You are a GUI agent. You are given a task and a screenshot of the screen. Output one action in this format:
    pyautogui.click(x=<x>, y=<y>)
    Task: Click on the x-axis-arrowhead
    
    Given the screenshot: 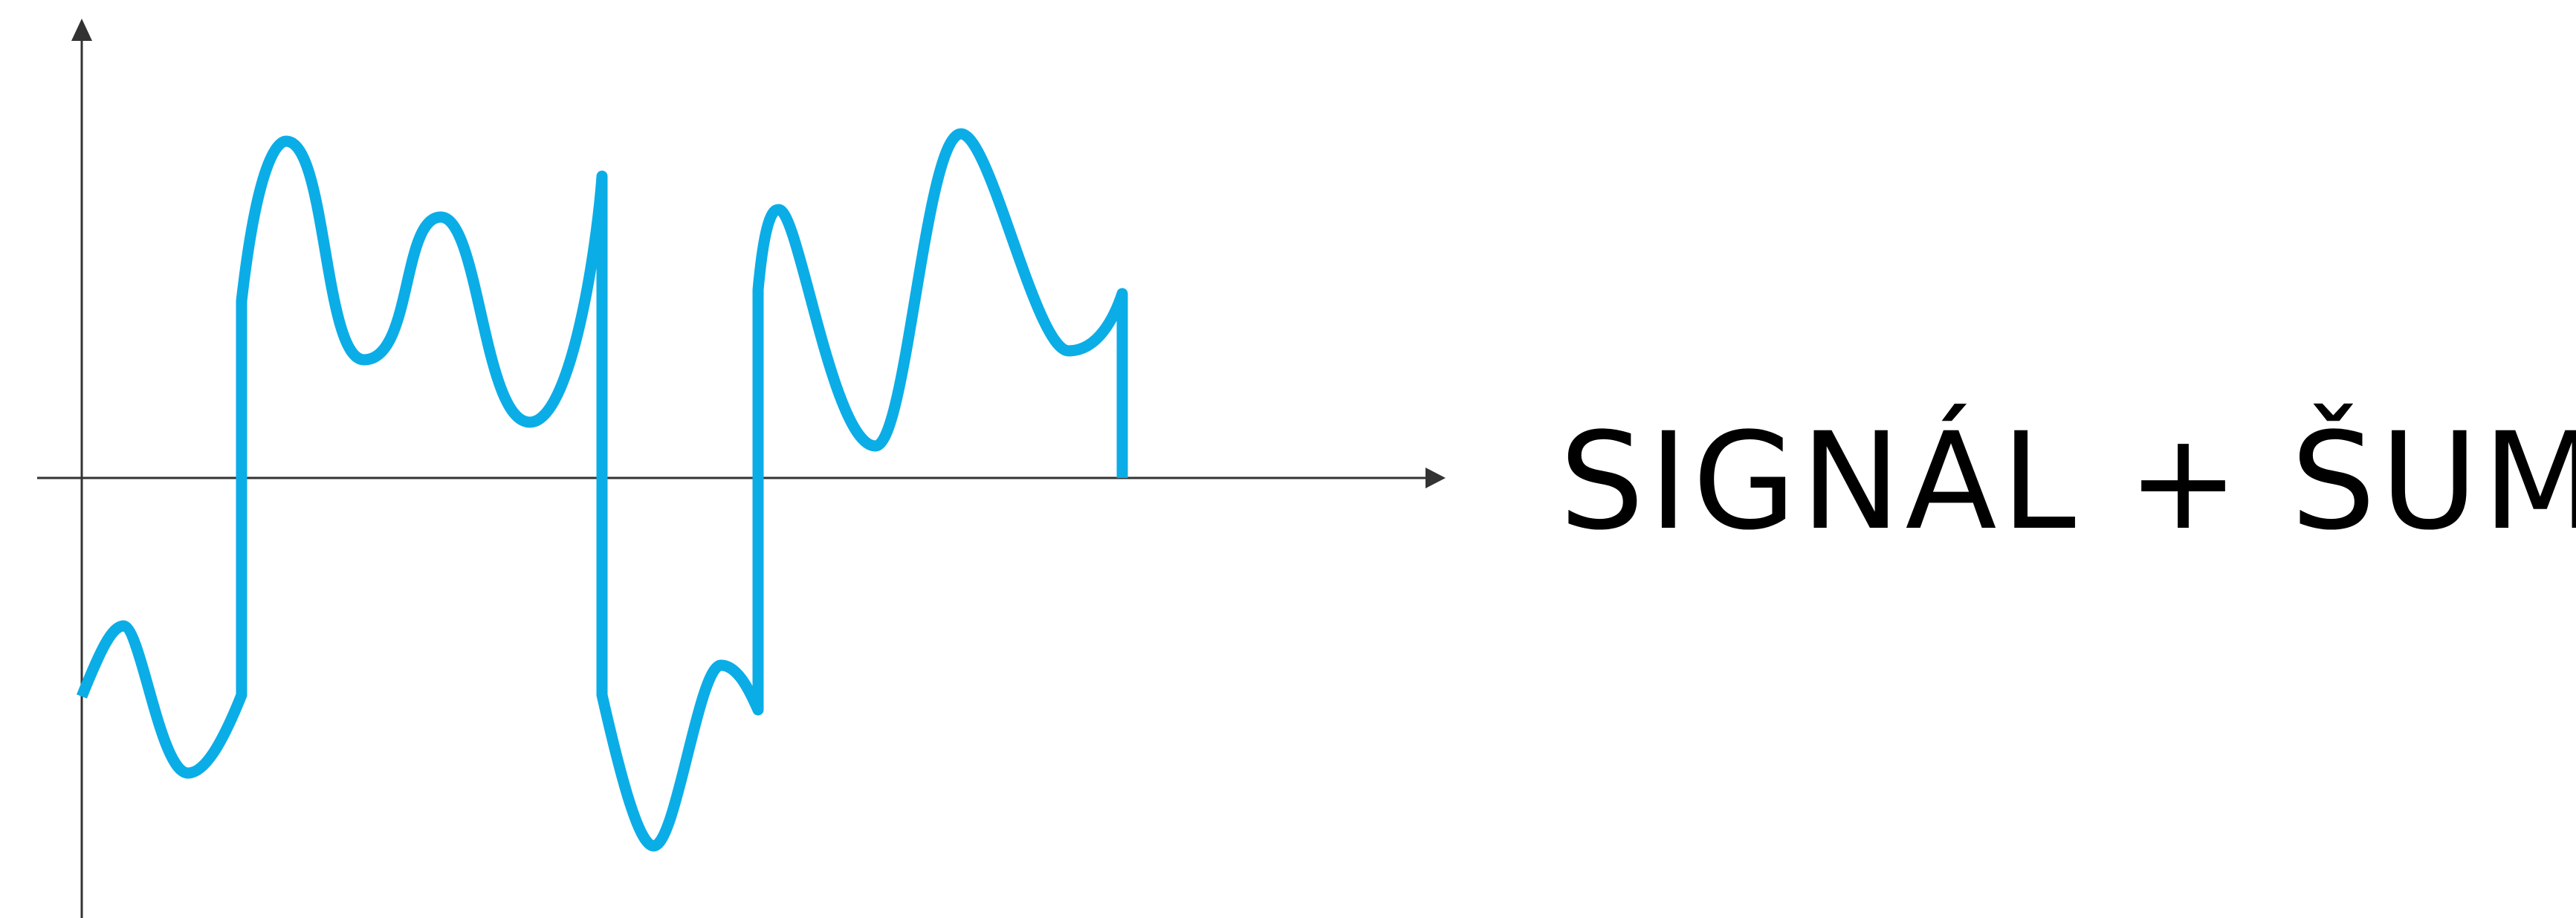 What is the action you would take?
    pyautogui.click(x=1435, y=478)
    